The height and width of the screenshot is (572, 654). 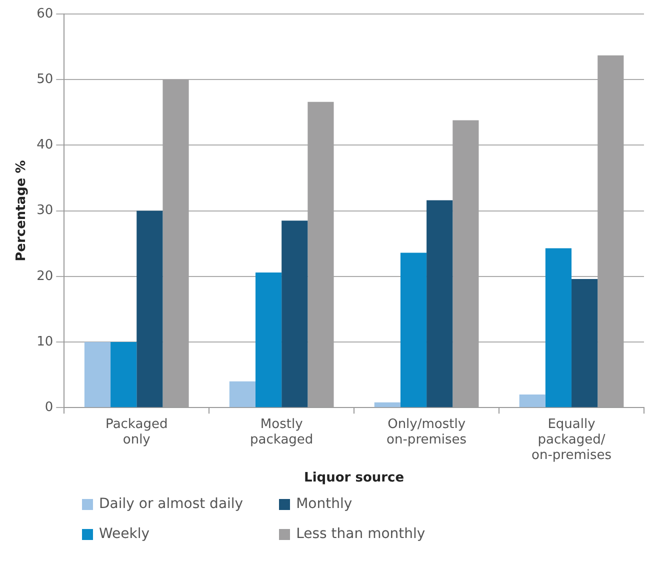 I want to click on legend-label: Monthly, so click(x=324, y=504).